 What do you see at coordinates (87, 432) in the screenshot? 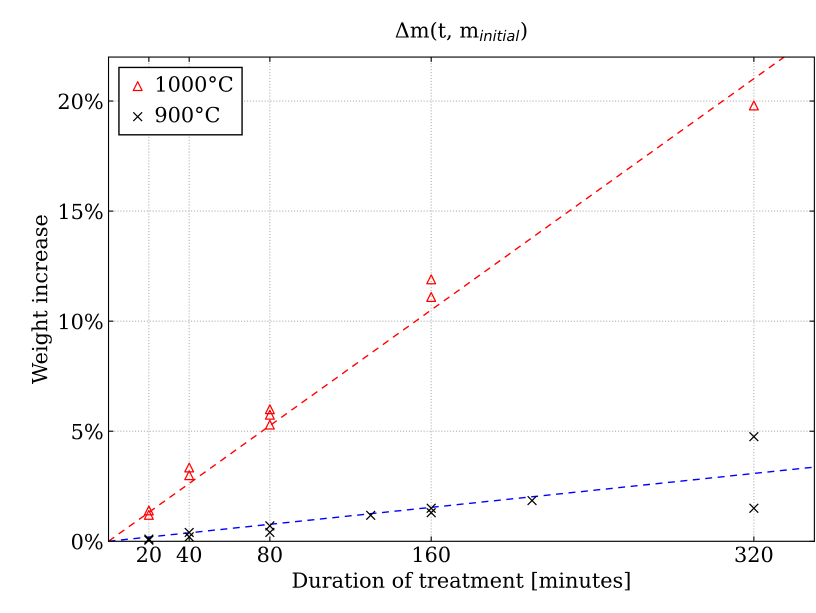
I see `y-tick-label: 5%` at bounding box center [87, 432].